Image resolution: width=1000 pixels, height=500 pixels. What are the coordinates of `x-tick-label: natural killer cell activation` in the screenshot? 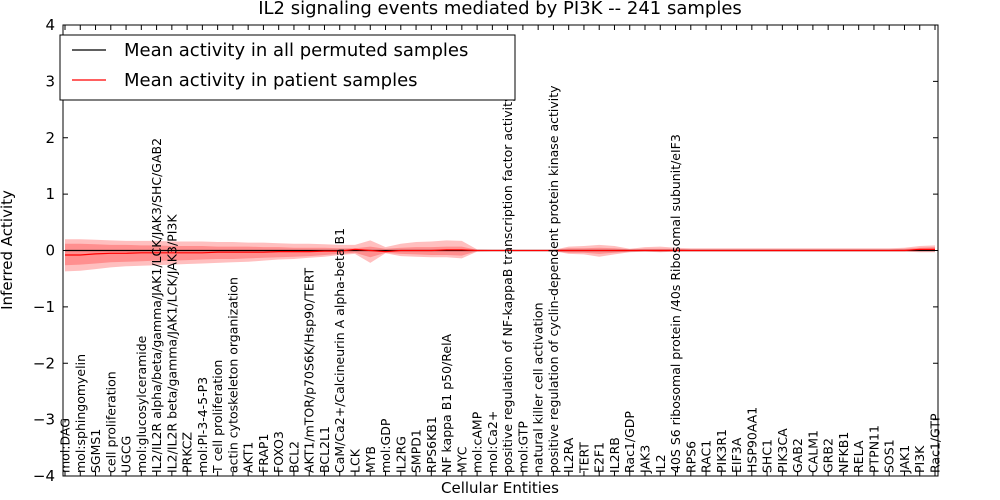 It's located at (538, 387).